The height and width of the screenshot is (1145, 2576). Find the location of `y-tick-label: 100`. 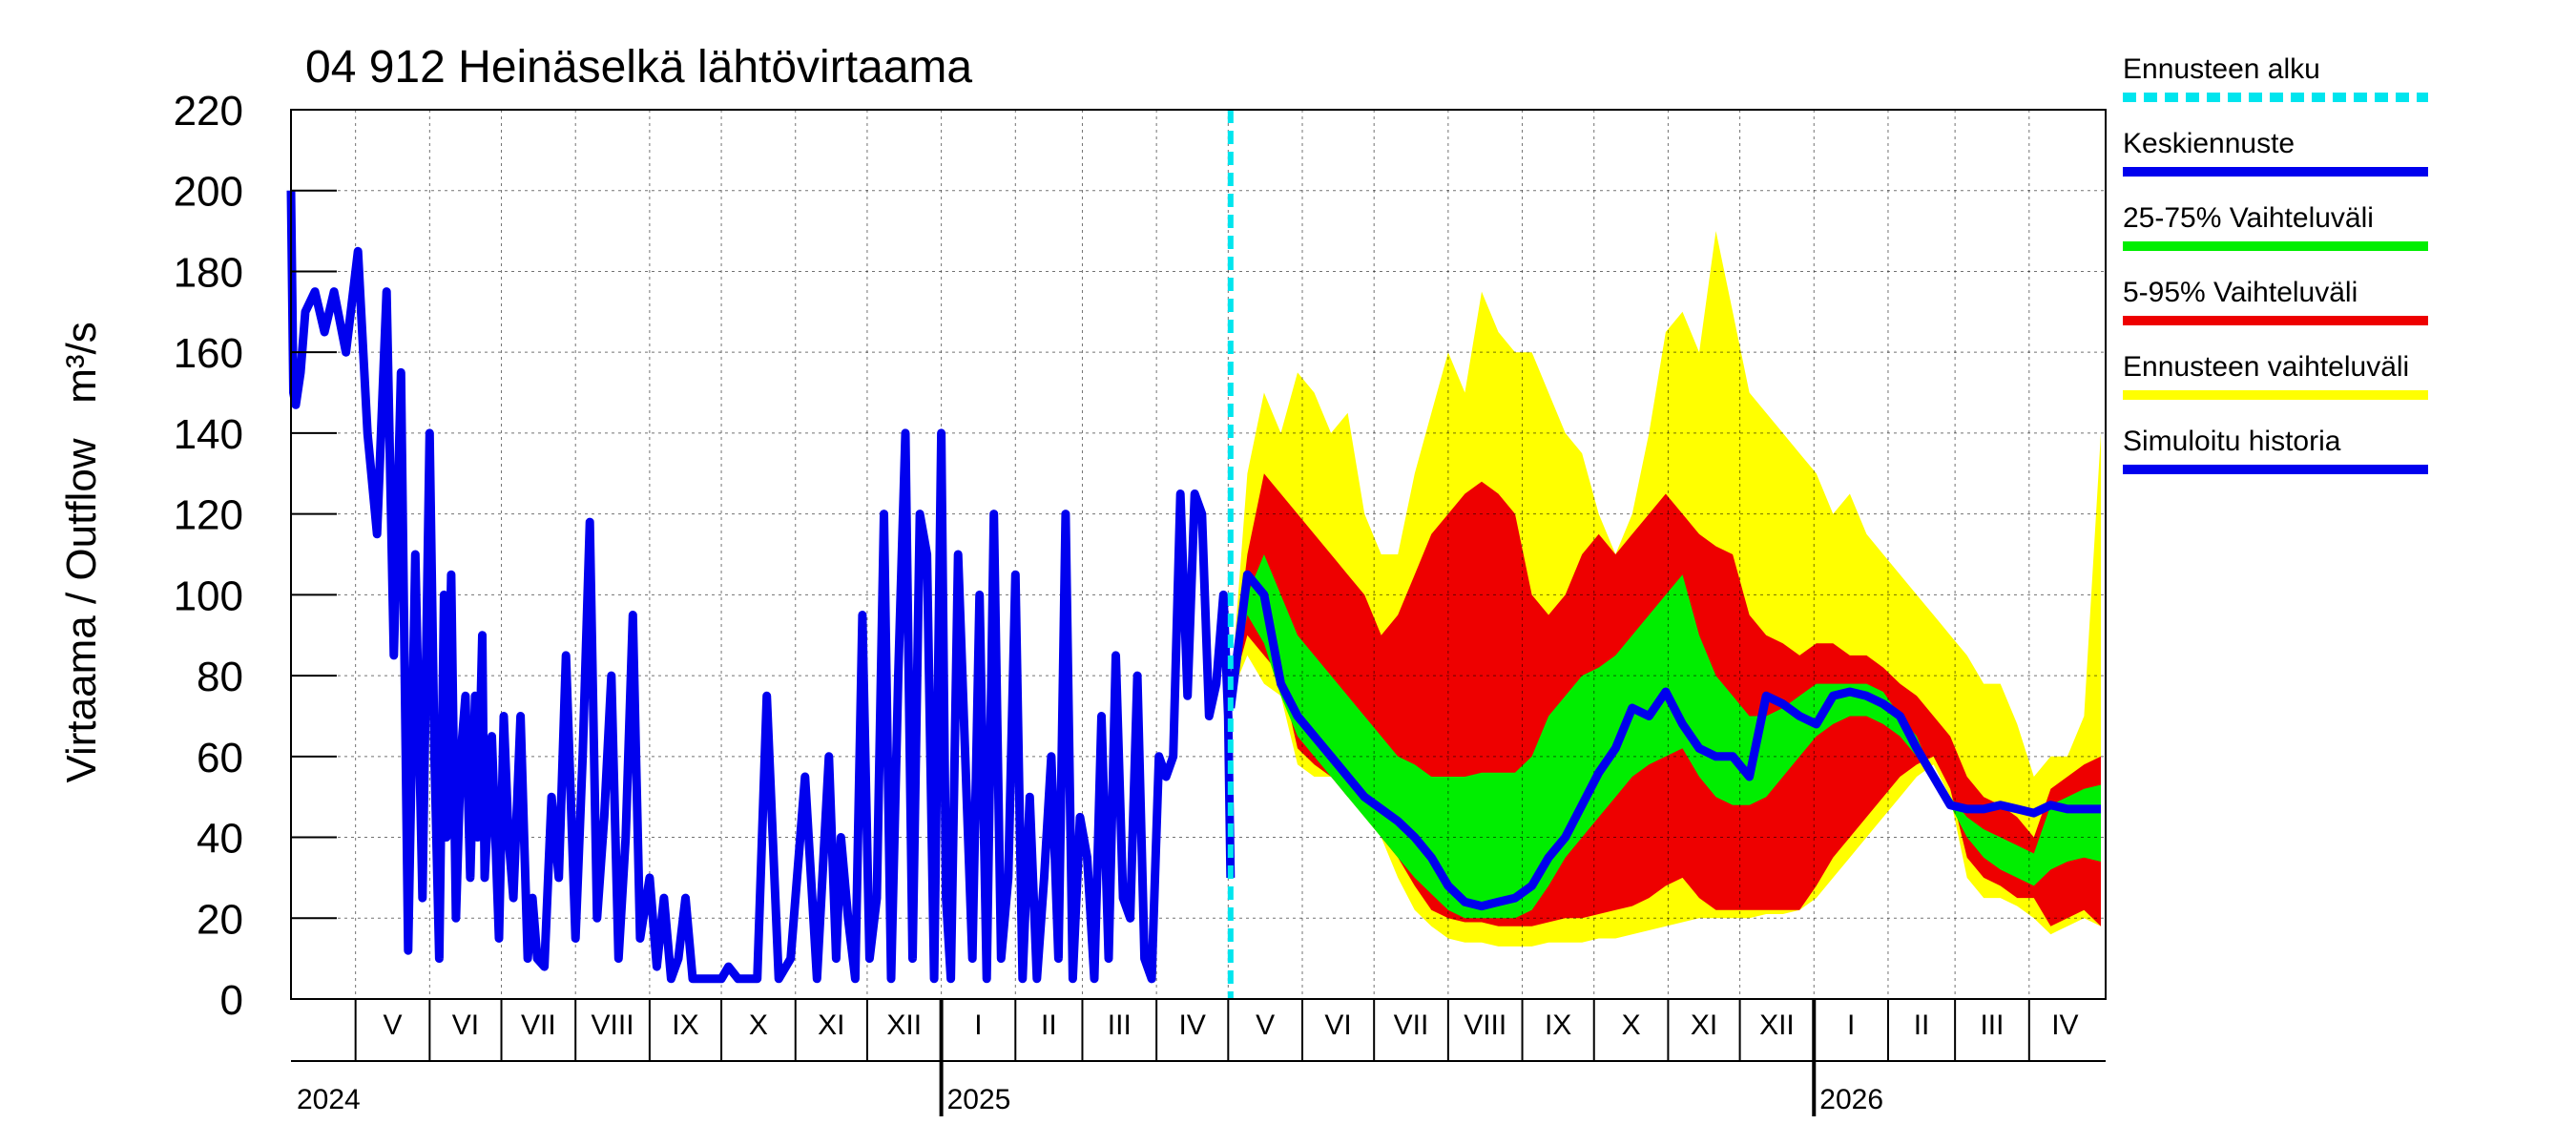

y-tick-label: 100 is located at coordinates (208, 596).